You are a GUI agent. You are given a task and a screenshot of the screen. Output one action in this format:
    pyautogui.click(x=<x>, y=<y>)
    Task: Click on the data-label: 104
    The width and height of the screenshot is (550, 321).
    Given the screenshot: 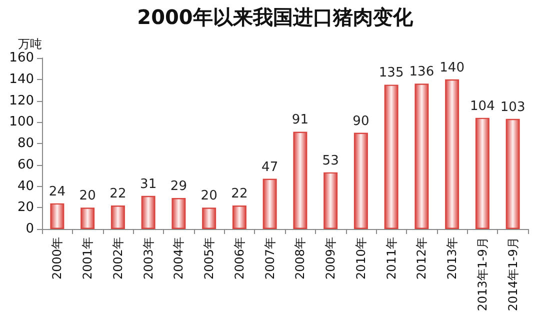 What is the action you would take?
    pyautogui.click(x=482, y=106)
    